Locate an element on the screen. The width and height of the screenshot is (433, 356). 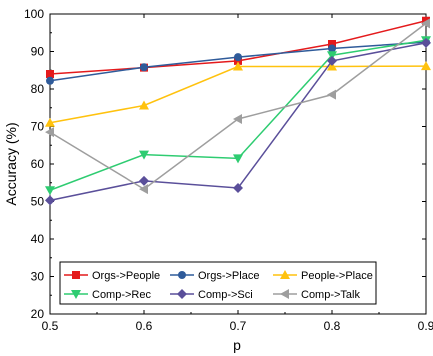
series-orgs-place is located at coordinates (238, 61).